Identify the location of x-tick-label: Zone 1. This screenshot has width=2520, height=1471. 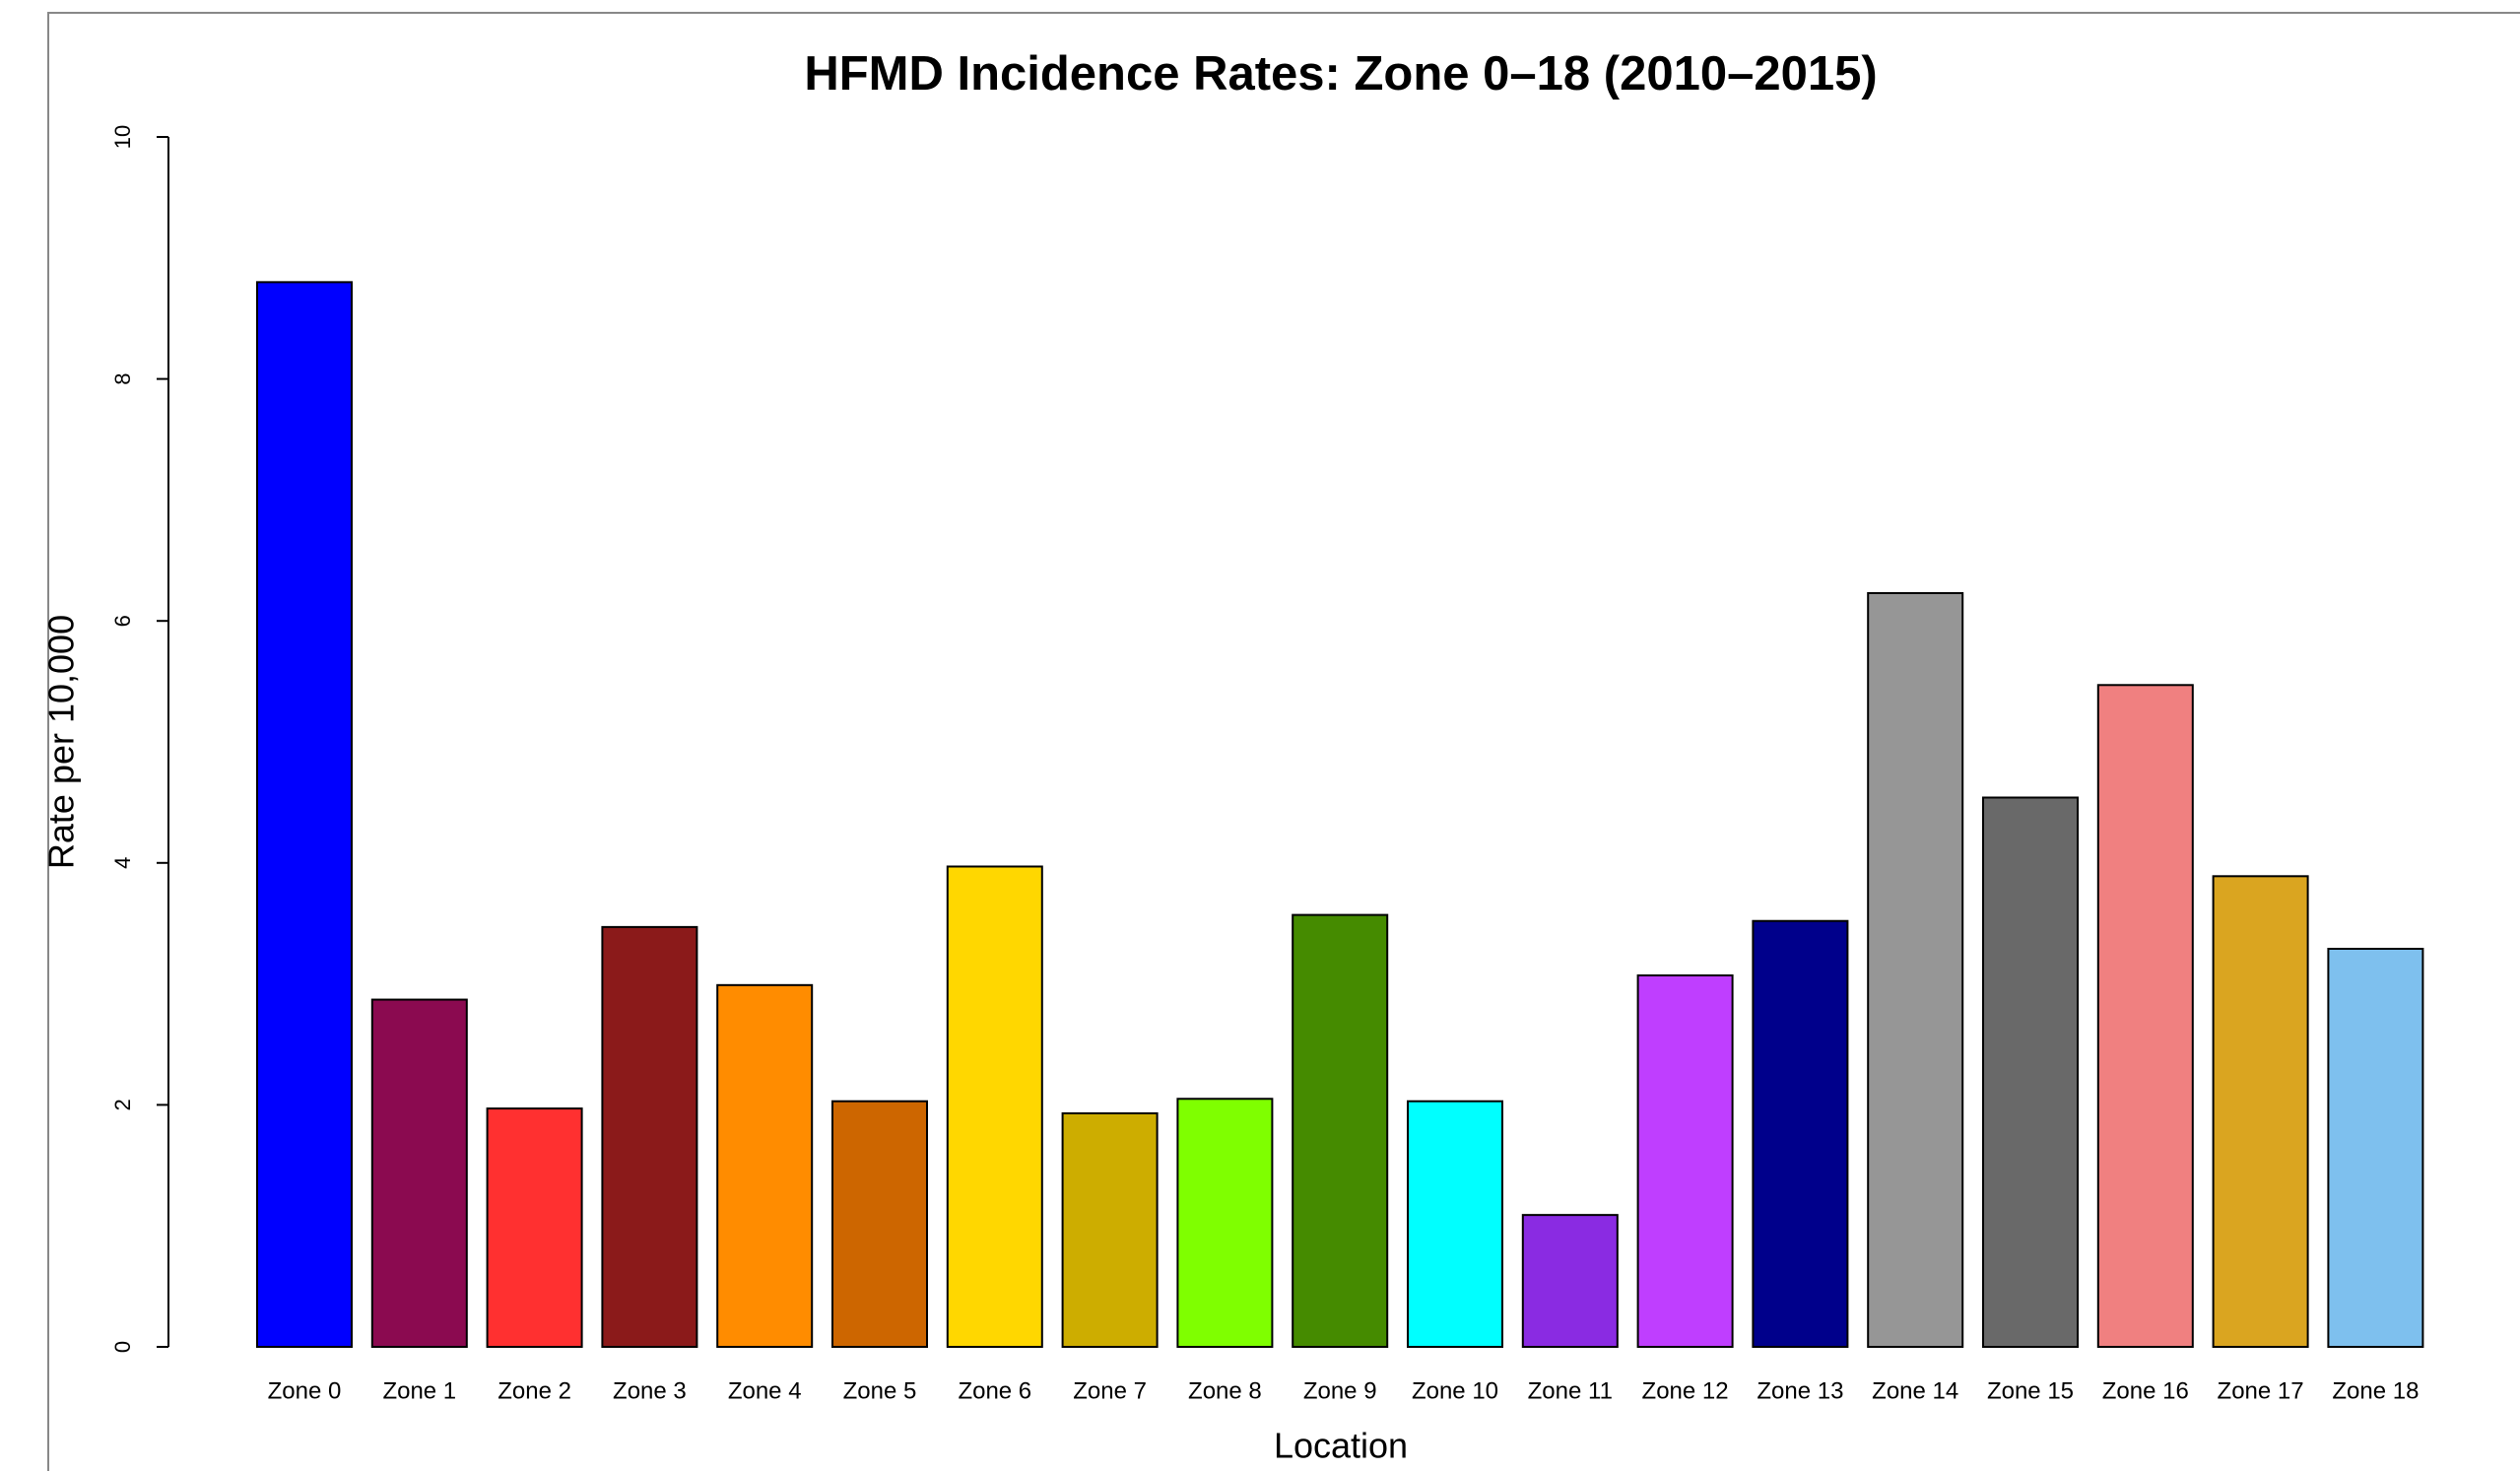
(419, 1391).